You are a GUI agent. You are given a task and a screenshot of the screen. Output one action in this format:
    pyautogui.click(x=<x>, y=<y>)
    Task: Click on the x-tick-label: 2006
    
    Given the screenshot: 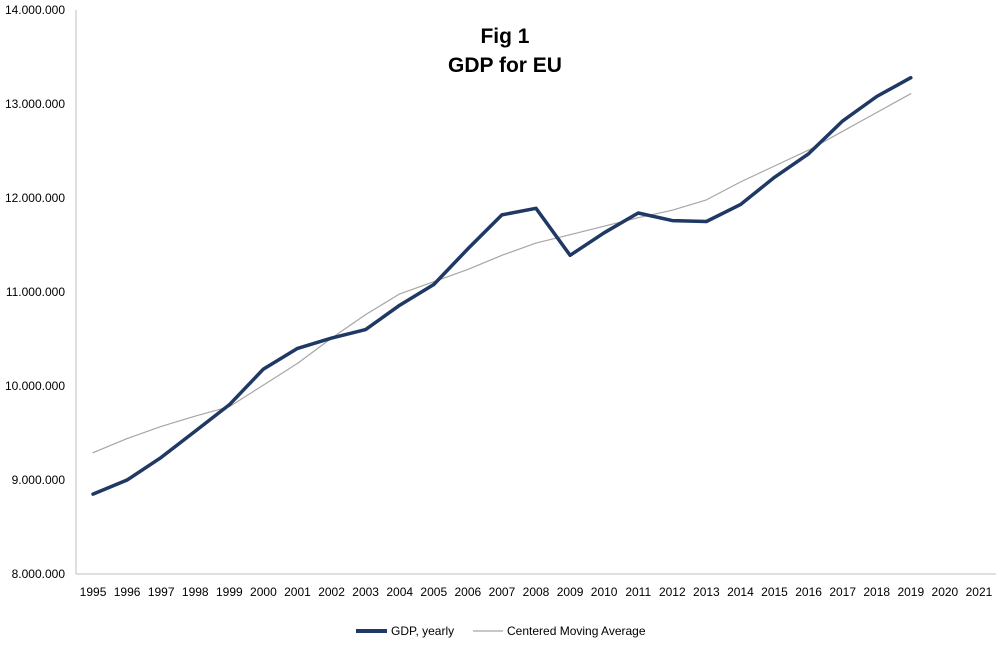 What is the action you would take?
    pyautogui.click(x=468, y=592)
    